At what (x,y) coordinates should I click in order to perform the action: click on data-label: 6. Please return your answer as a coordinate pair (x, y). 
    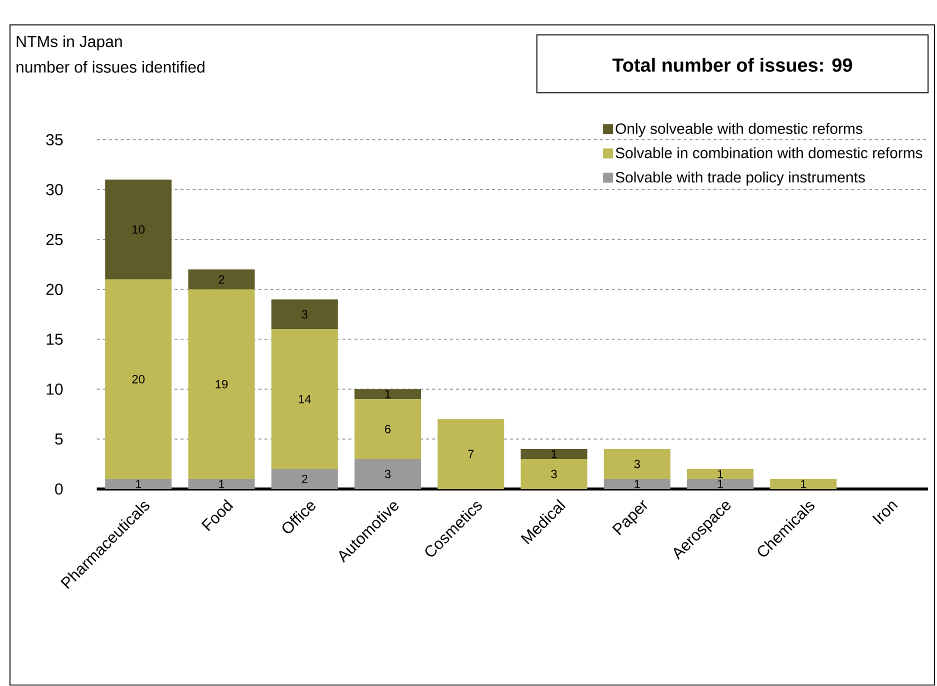
    Looking at the image, I should click on (388, 429).